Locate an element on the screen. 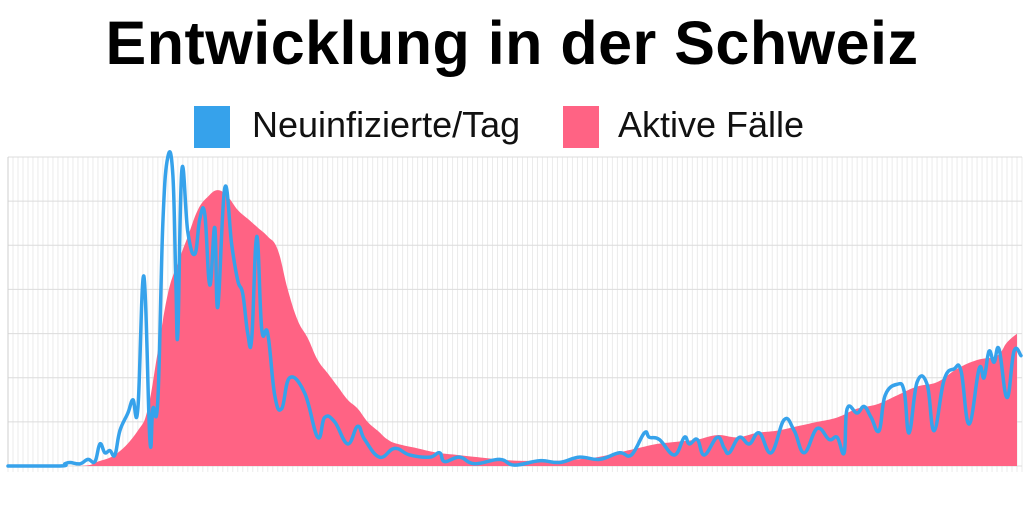 Image resolution: width=1024 pixels, height=512 pixels. chart-title: Entwicklung in der Schweiz is located at coordinates (512, 43).